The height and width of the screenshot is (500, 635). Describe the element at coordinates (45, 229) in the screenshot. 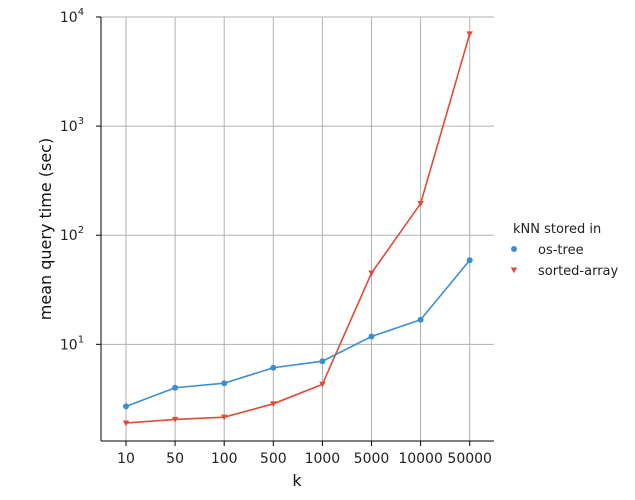

I see `y-axis-label: mean query time (sec)` at that location.